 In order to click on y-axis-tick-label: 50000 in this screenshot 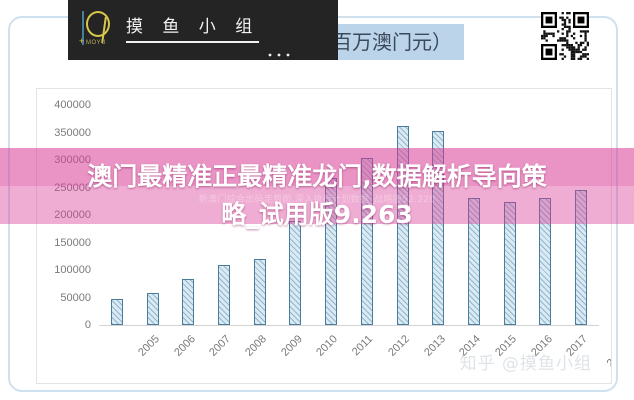, I will do `click(75, 297)`.